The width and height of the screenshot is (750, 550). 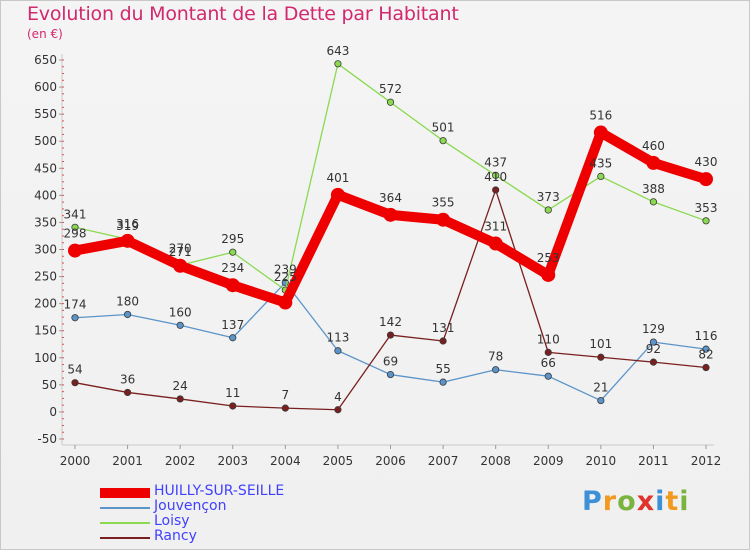 I want to click on x-tick-label: 2010, so click(x=601, y=461).